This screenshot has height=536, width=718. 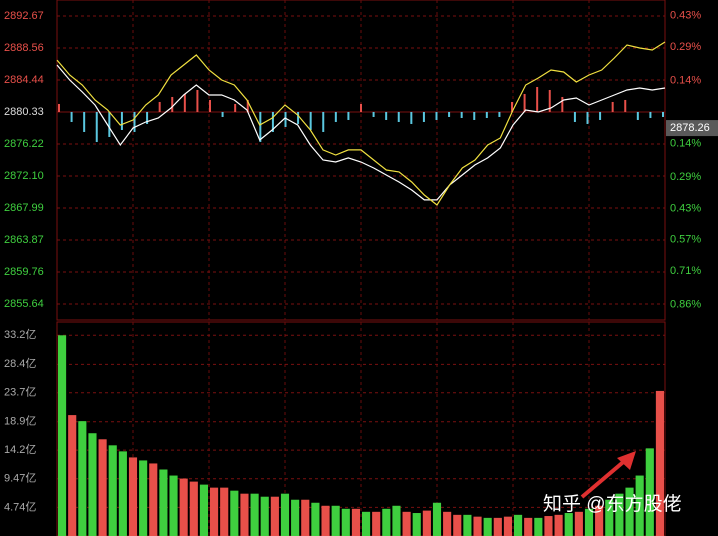 I want to click on y-tick-label: 33.2亿, so click(x=20, y=334).